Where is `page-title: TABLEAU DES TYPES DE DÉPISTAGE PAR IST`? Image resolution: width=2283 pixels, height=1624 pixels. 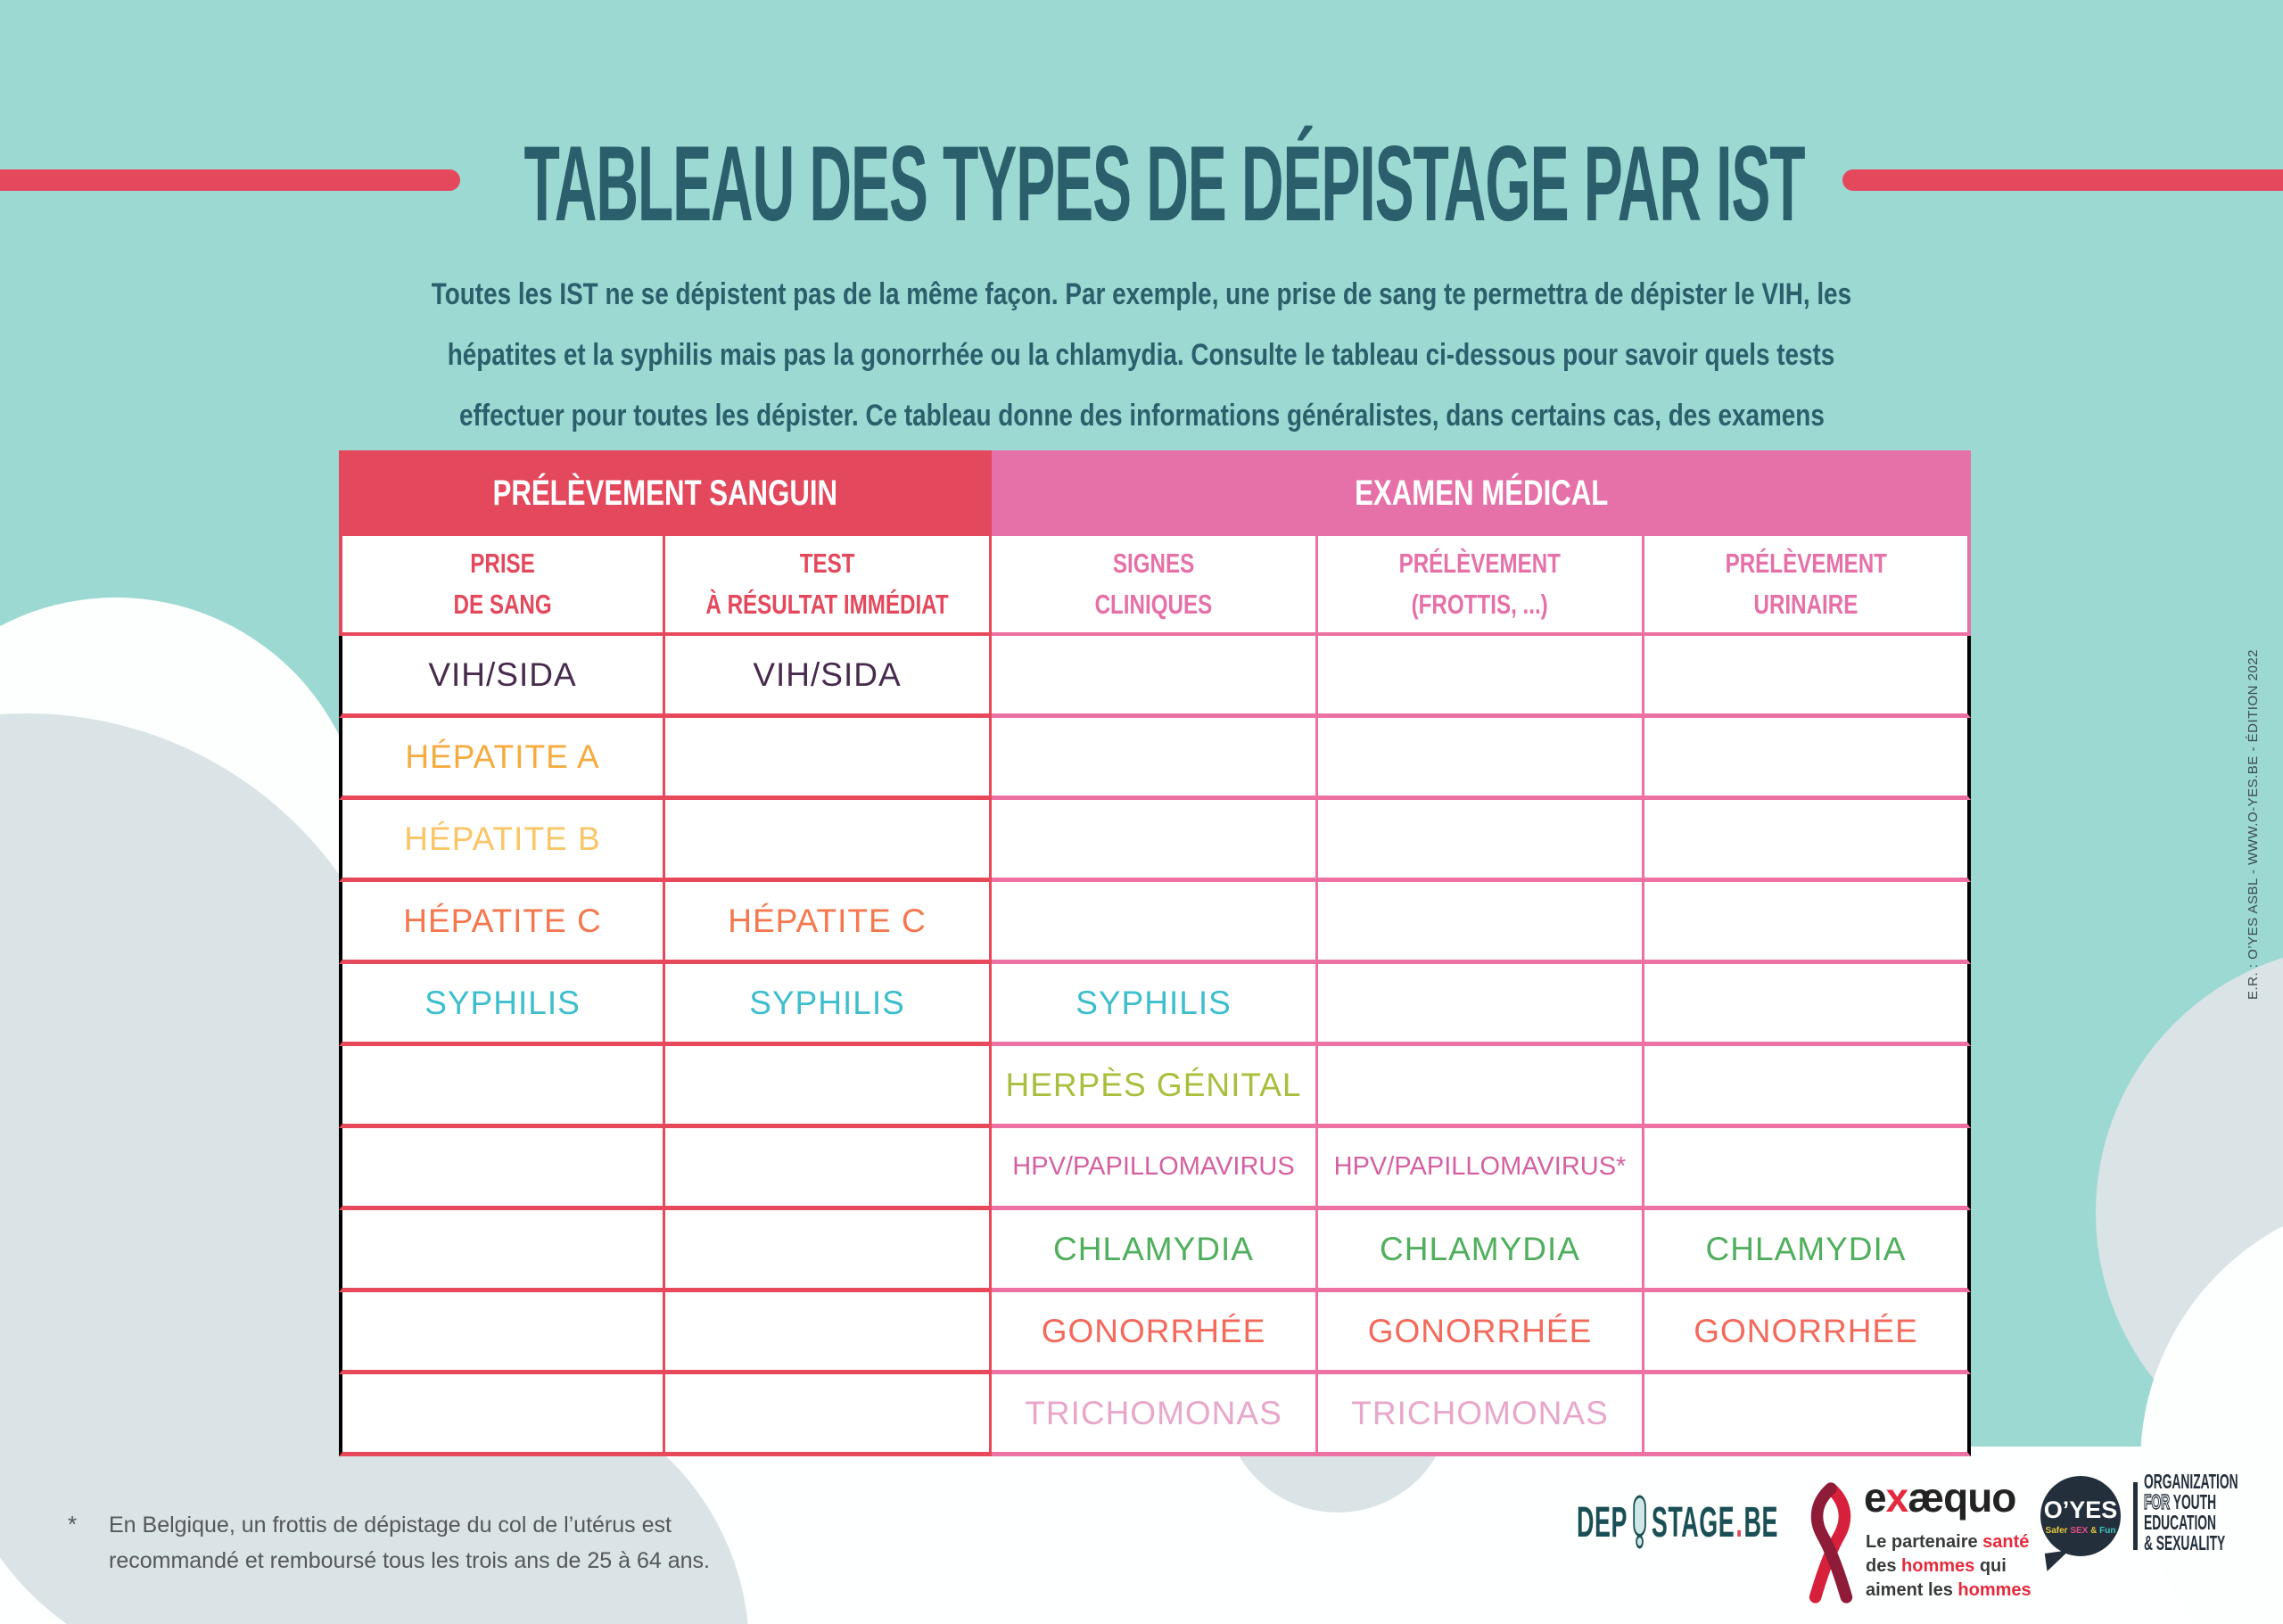
page-title: TABLEAU DES TYPES DE DÉPISTAGE PAR IST is located at coordinates (1141, 184).